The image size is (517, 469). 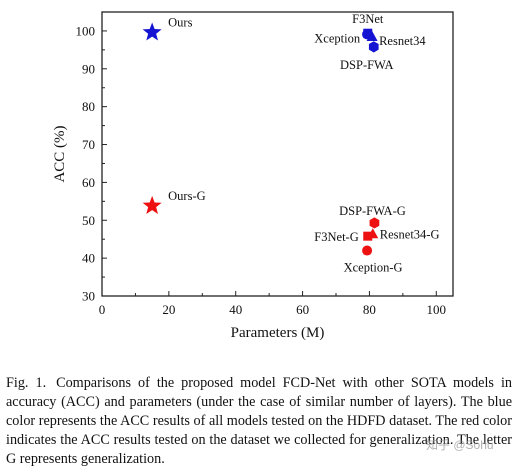 What do you see at coordinates (278, 333) in the screenshot?
I see `x-axis-label: Parameters (M)` at bounding box center [278, 333].